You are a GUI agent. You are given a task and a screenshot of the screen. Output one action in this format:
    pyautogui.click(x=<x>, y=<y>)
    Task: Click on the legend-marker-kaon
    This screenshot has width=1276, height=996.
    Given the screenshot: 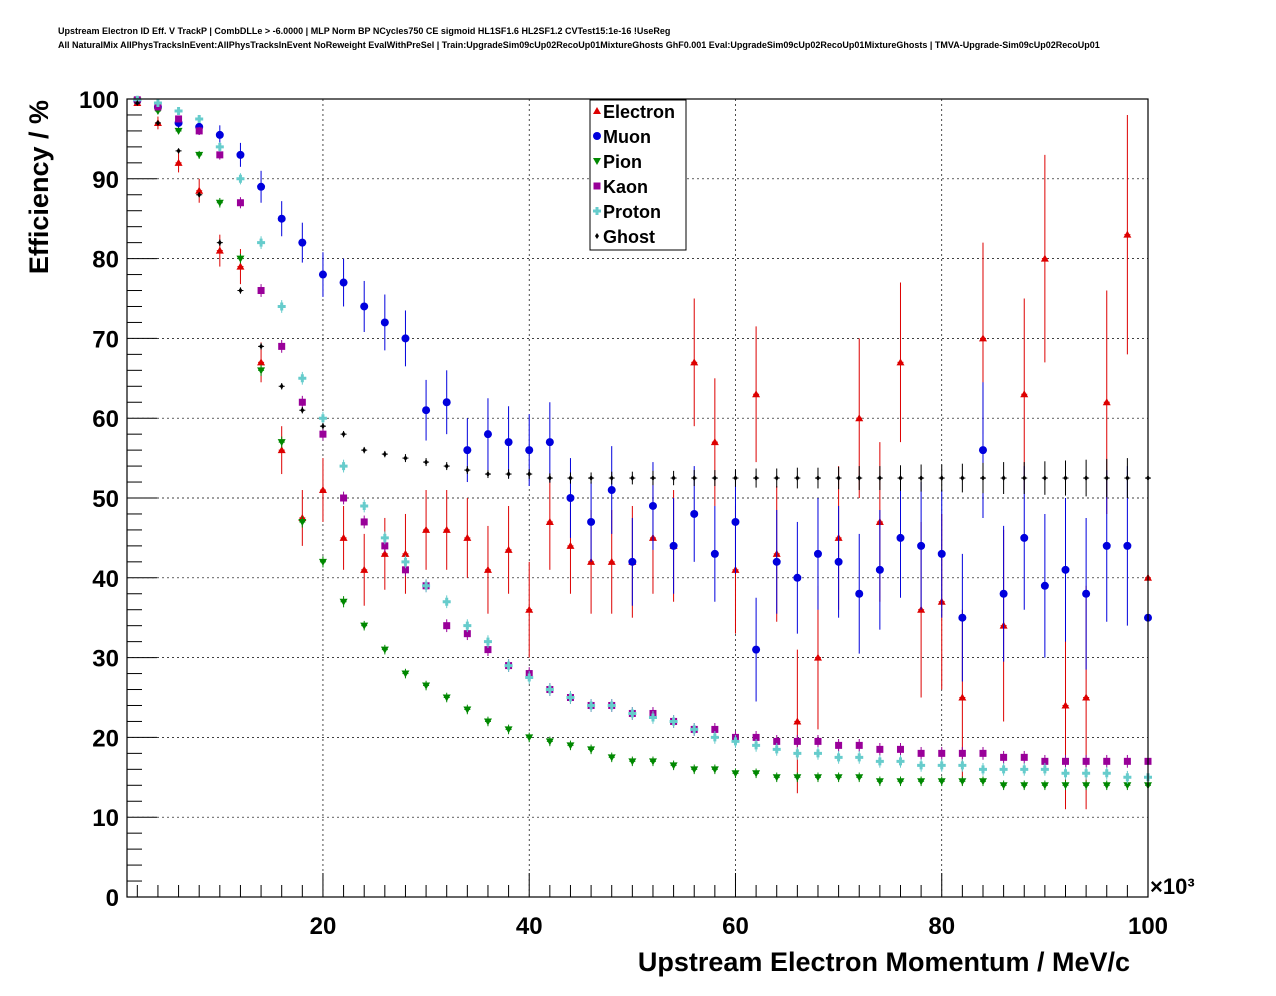 What is the action you would take?
    pyautogui.click(x=597, y=186)
    